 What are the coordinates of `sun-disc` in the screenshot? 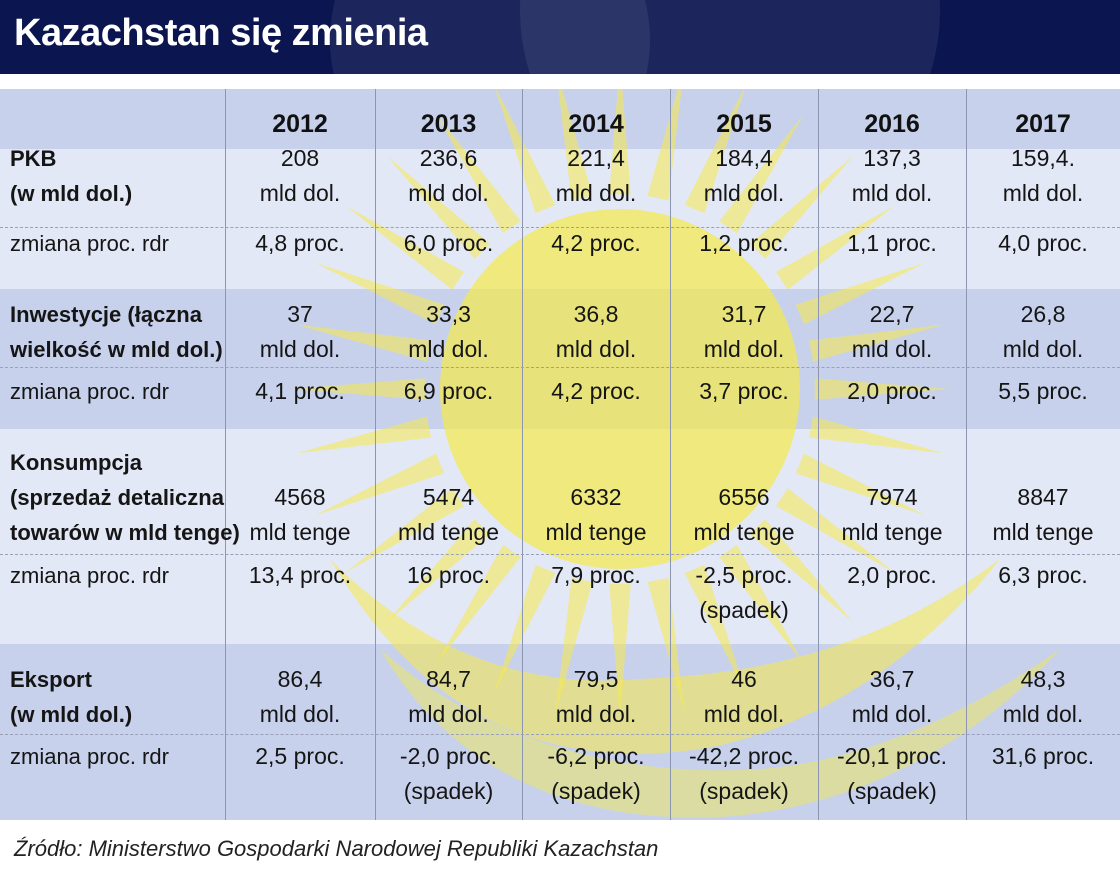 It's located at (620, 389).